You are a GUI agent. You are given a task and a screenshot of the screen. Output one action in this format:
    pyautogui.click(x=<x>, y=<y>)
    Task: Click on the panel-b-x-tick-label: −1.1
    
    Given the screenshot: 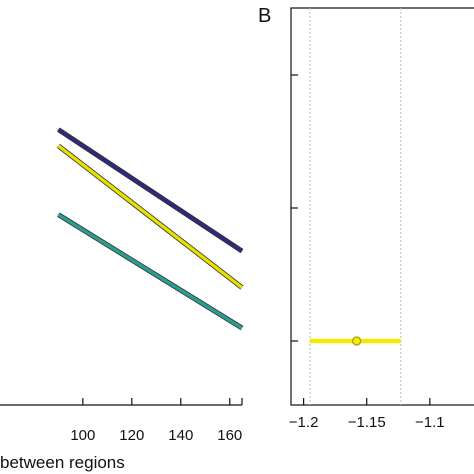 What is the action you would take?
    pyautogui.click(x=430, y=422)
    